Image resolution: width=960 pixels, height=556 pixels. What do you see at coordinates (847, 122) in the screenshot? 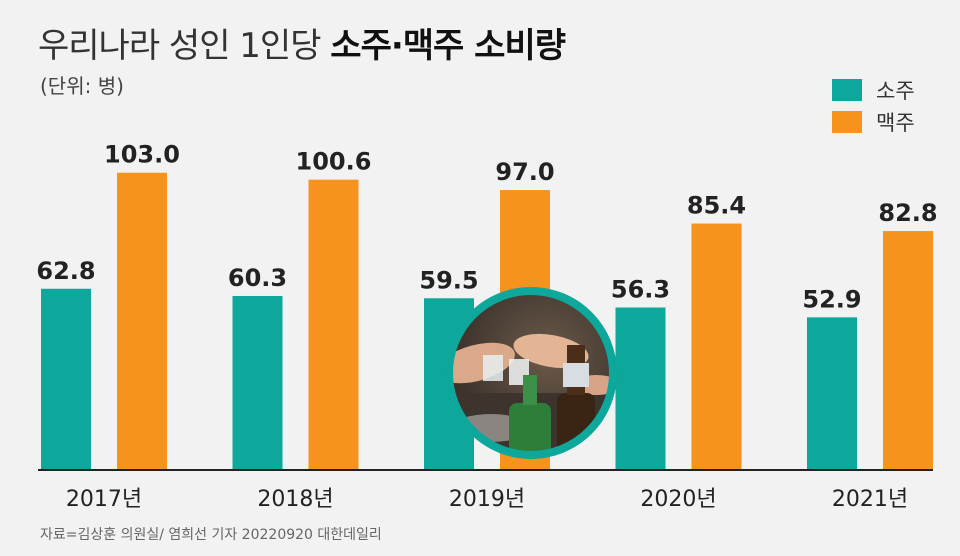
I see `legend-swatch-beer` at bounding box center [847, 122].